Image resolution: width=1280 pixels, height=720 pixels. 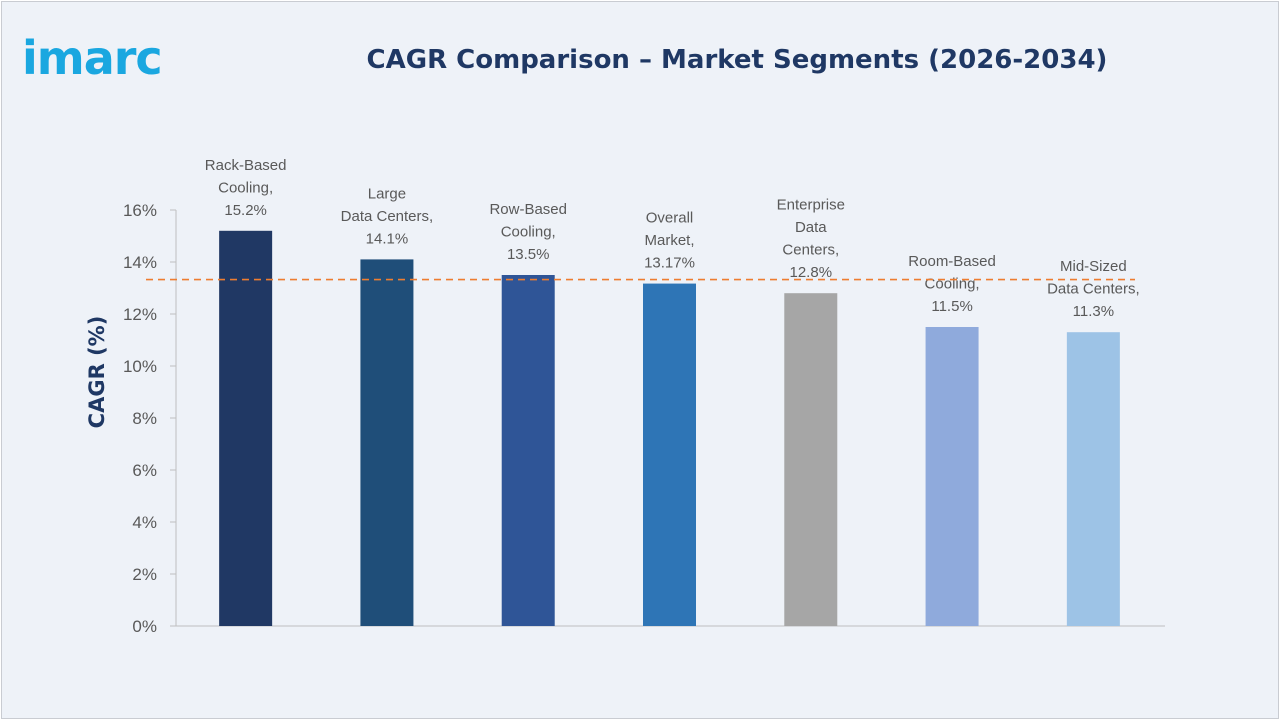 What do you see at coordinates (140, 210) in the screenshot?
I see `y-tick-label: 16%` at bounding box center [140, 210].